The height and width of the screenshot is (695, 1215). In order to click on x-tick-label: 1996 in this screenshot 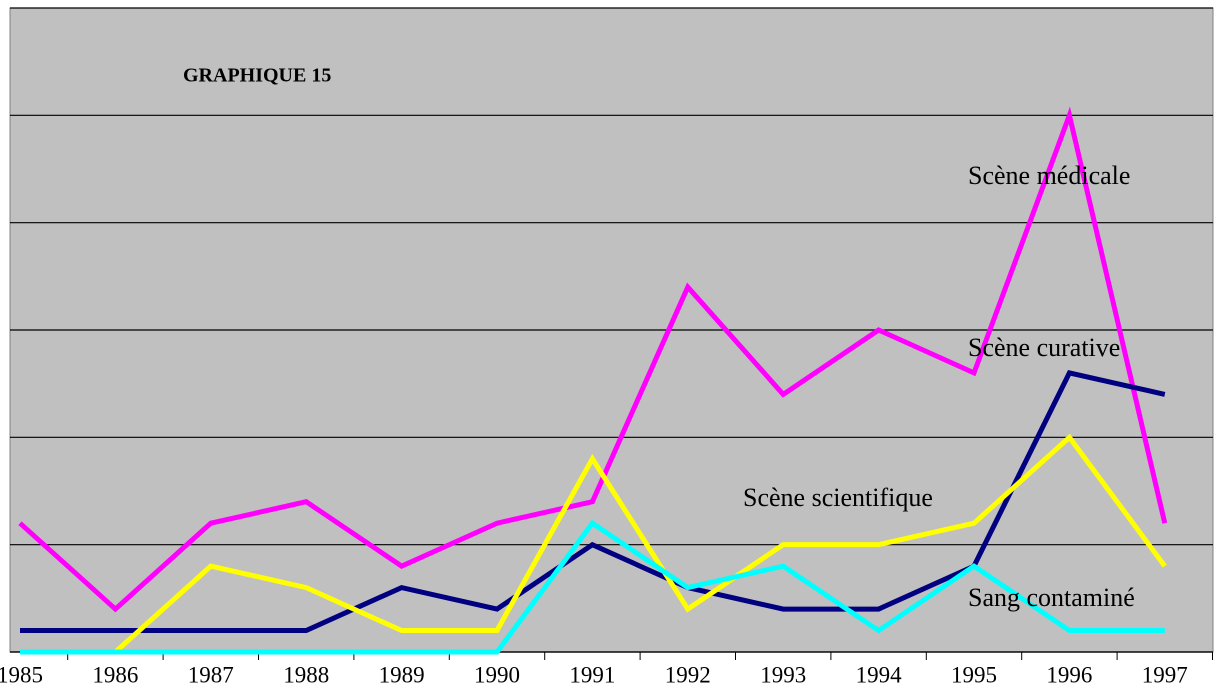, I will do `click(1069, 674)`.